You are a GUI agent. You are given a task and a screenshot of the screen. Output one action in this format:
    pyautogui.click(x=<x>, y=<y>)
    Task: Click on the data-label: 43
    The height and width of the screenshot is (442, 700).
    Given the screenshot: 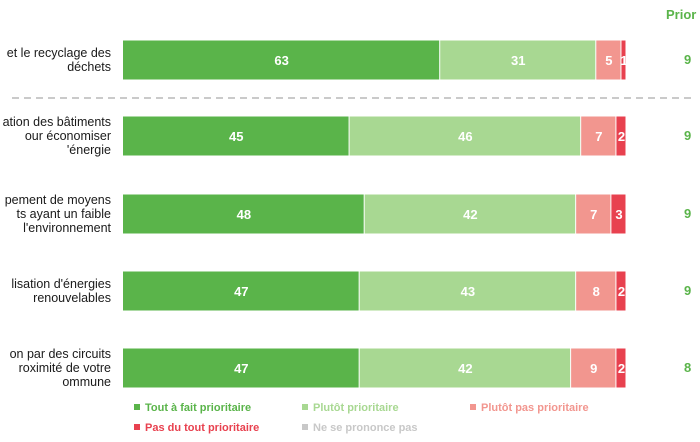 What is the action you would take?
    pyautogui.click(x=468, y=291)
    